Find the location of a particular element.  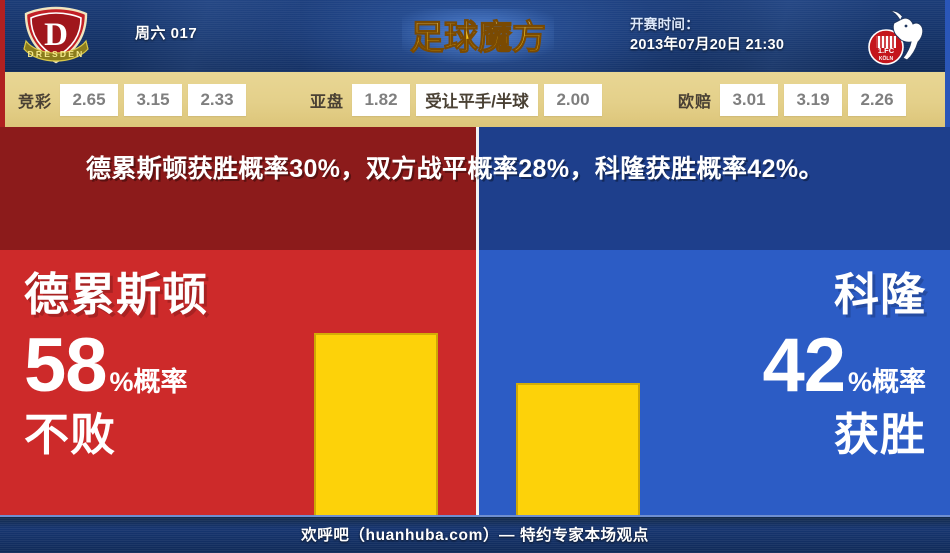

away-stat-block: 科隆 42 %概率 获胜 is located at coordinates (844, 365).